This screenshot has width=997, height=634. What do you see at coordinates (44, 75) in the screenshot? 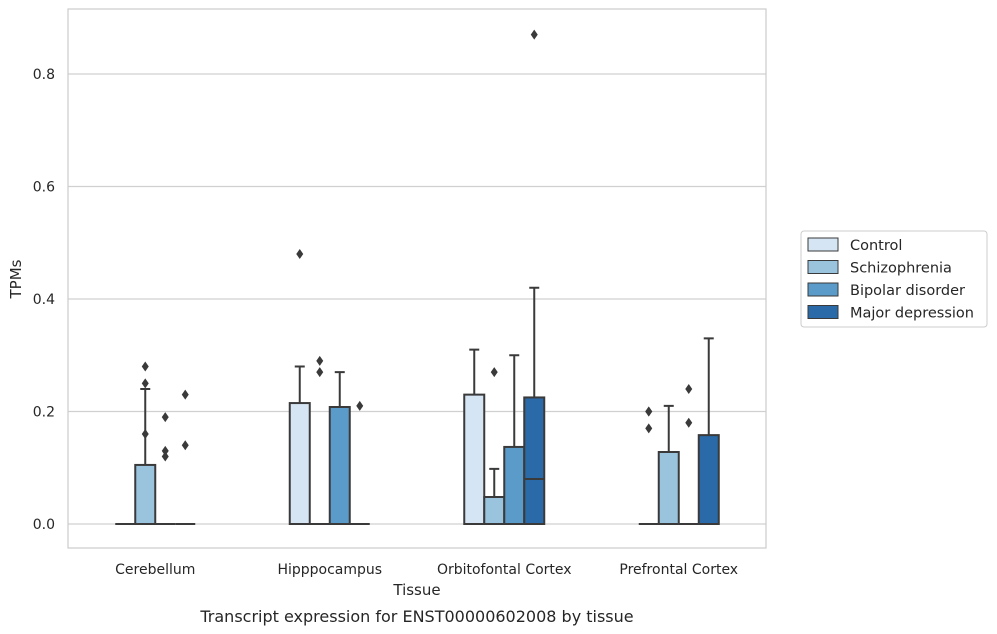
I see `y-tick-label: 0.8` at bounding box center [44, 75].